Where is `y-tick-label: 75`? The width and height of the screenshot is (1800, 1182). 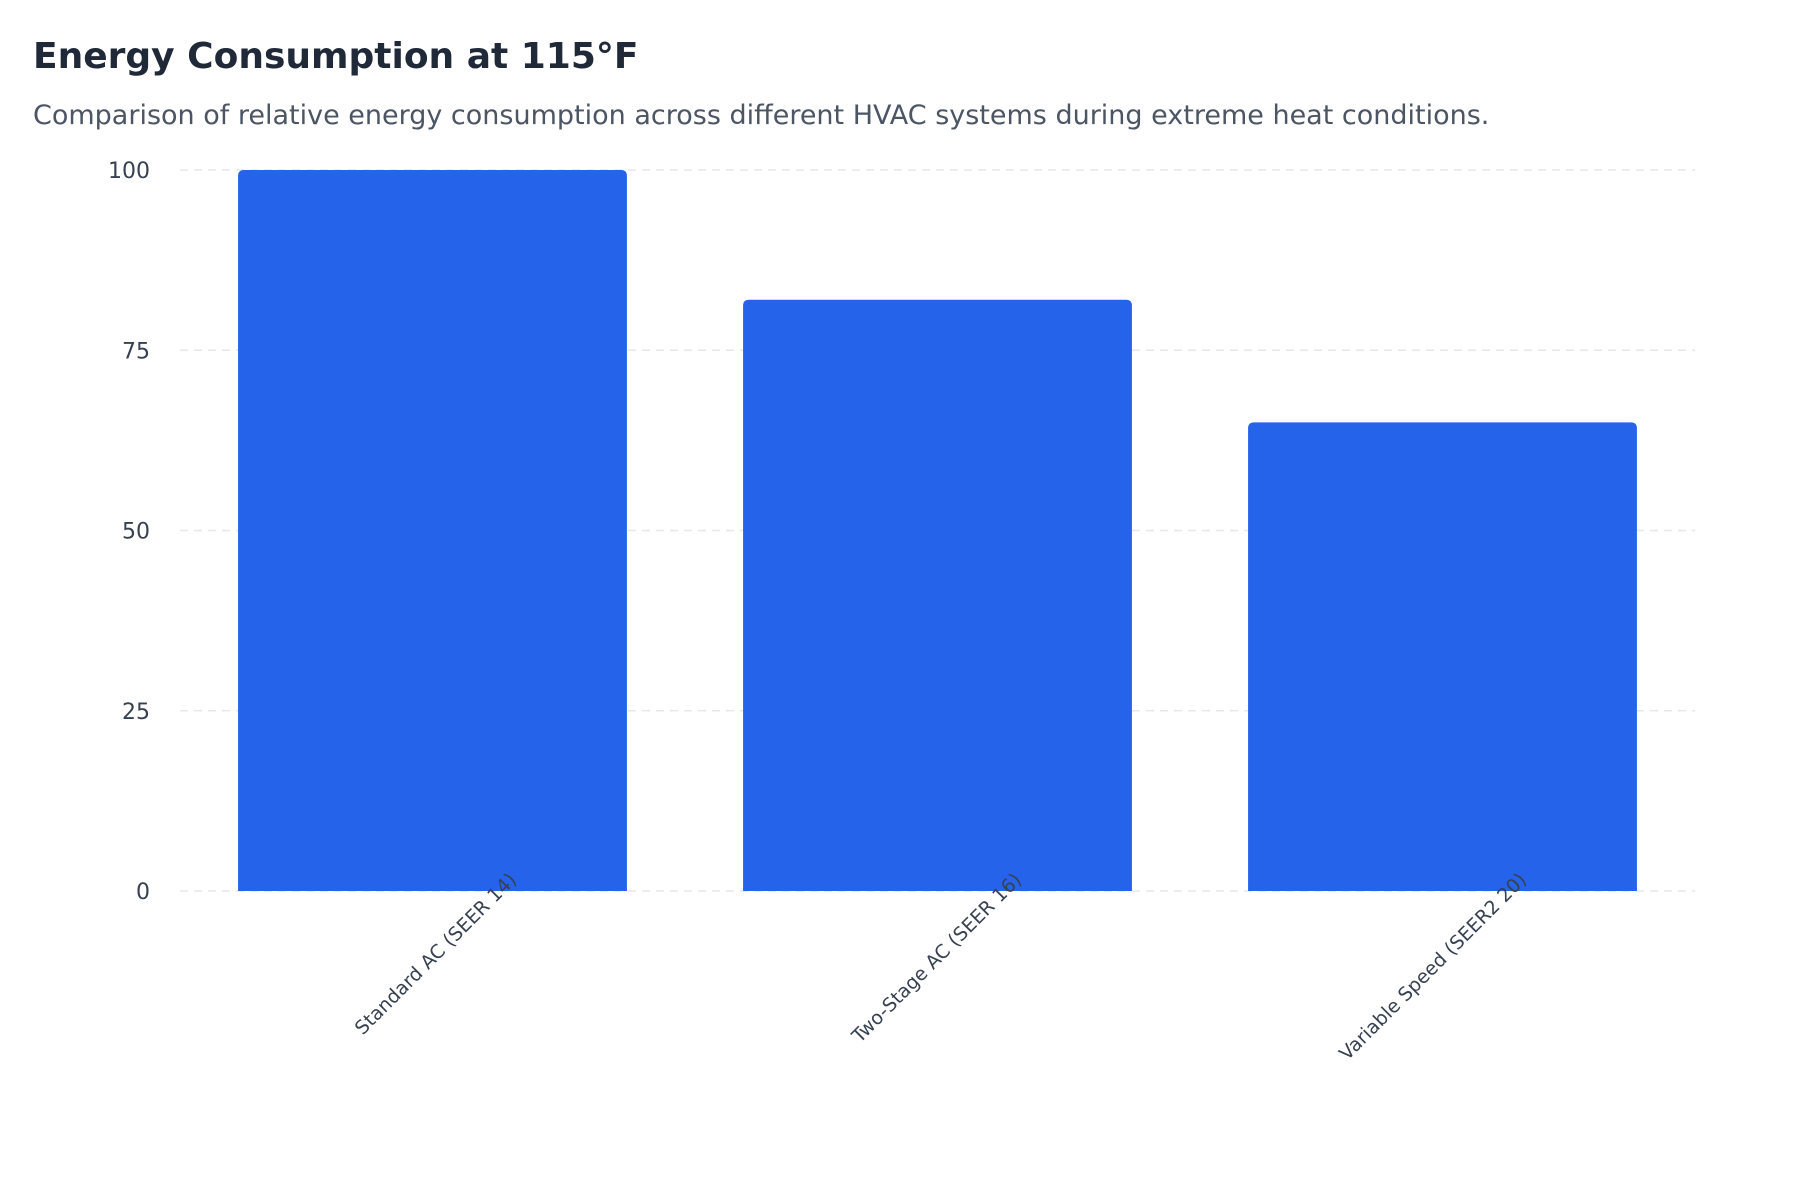 y-tick-label: 75 is located at coordinates (136, 351).